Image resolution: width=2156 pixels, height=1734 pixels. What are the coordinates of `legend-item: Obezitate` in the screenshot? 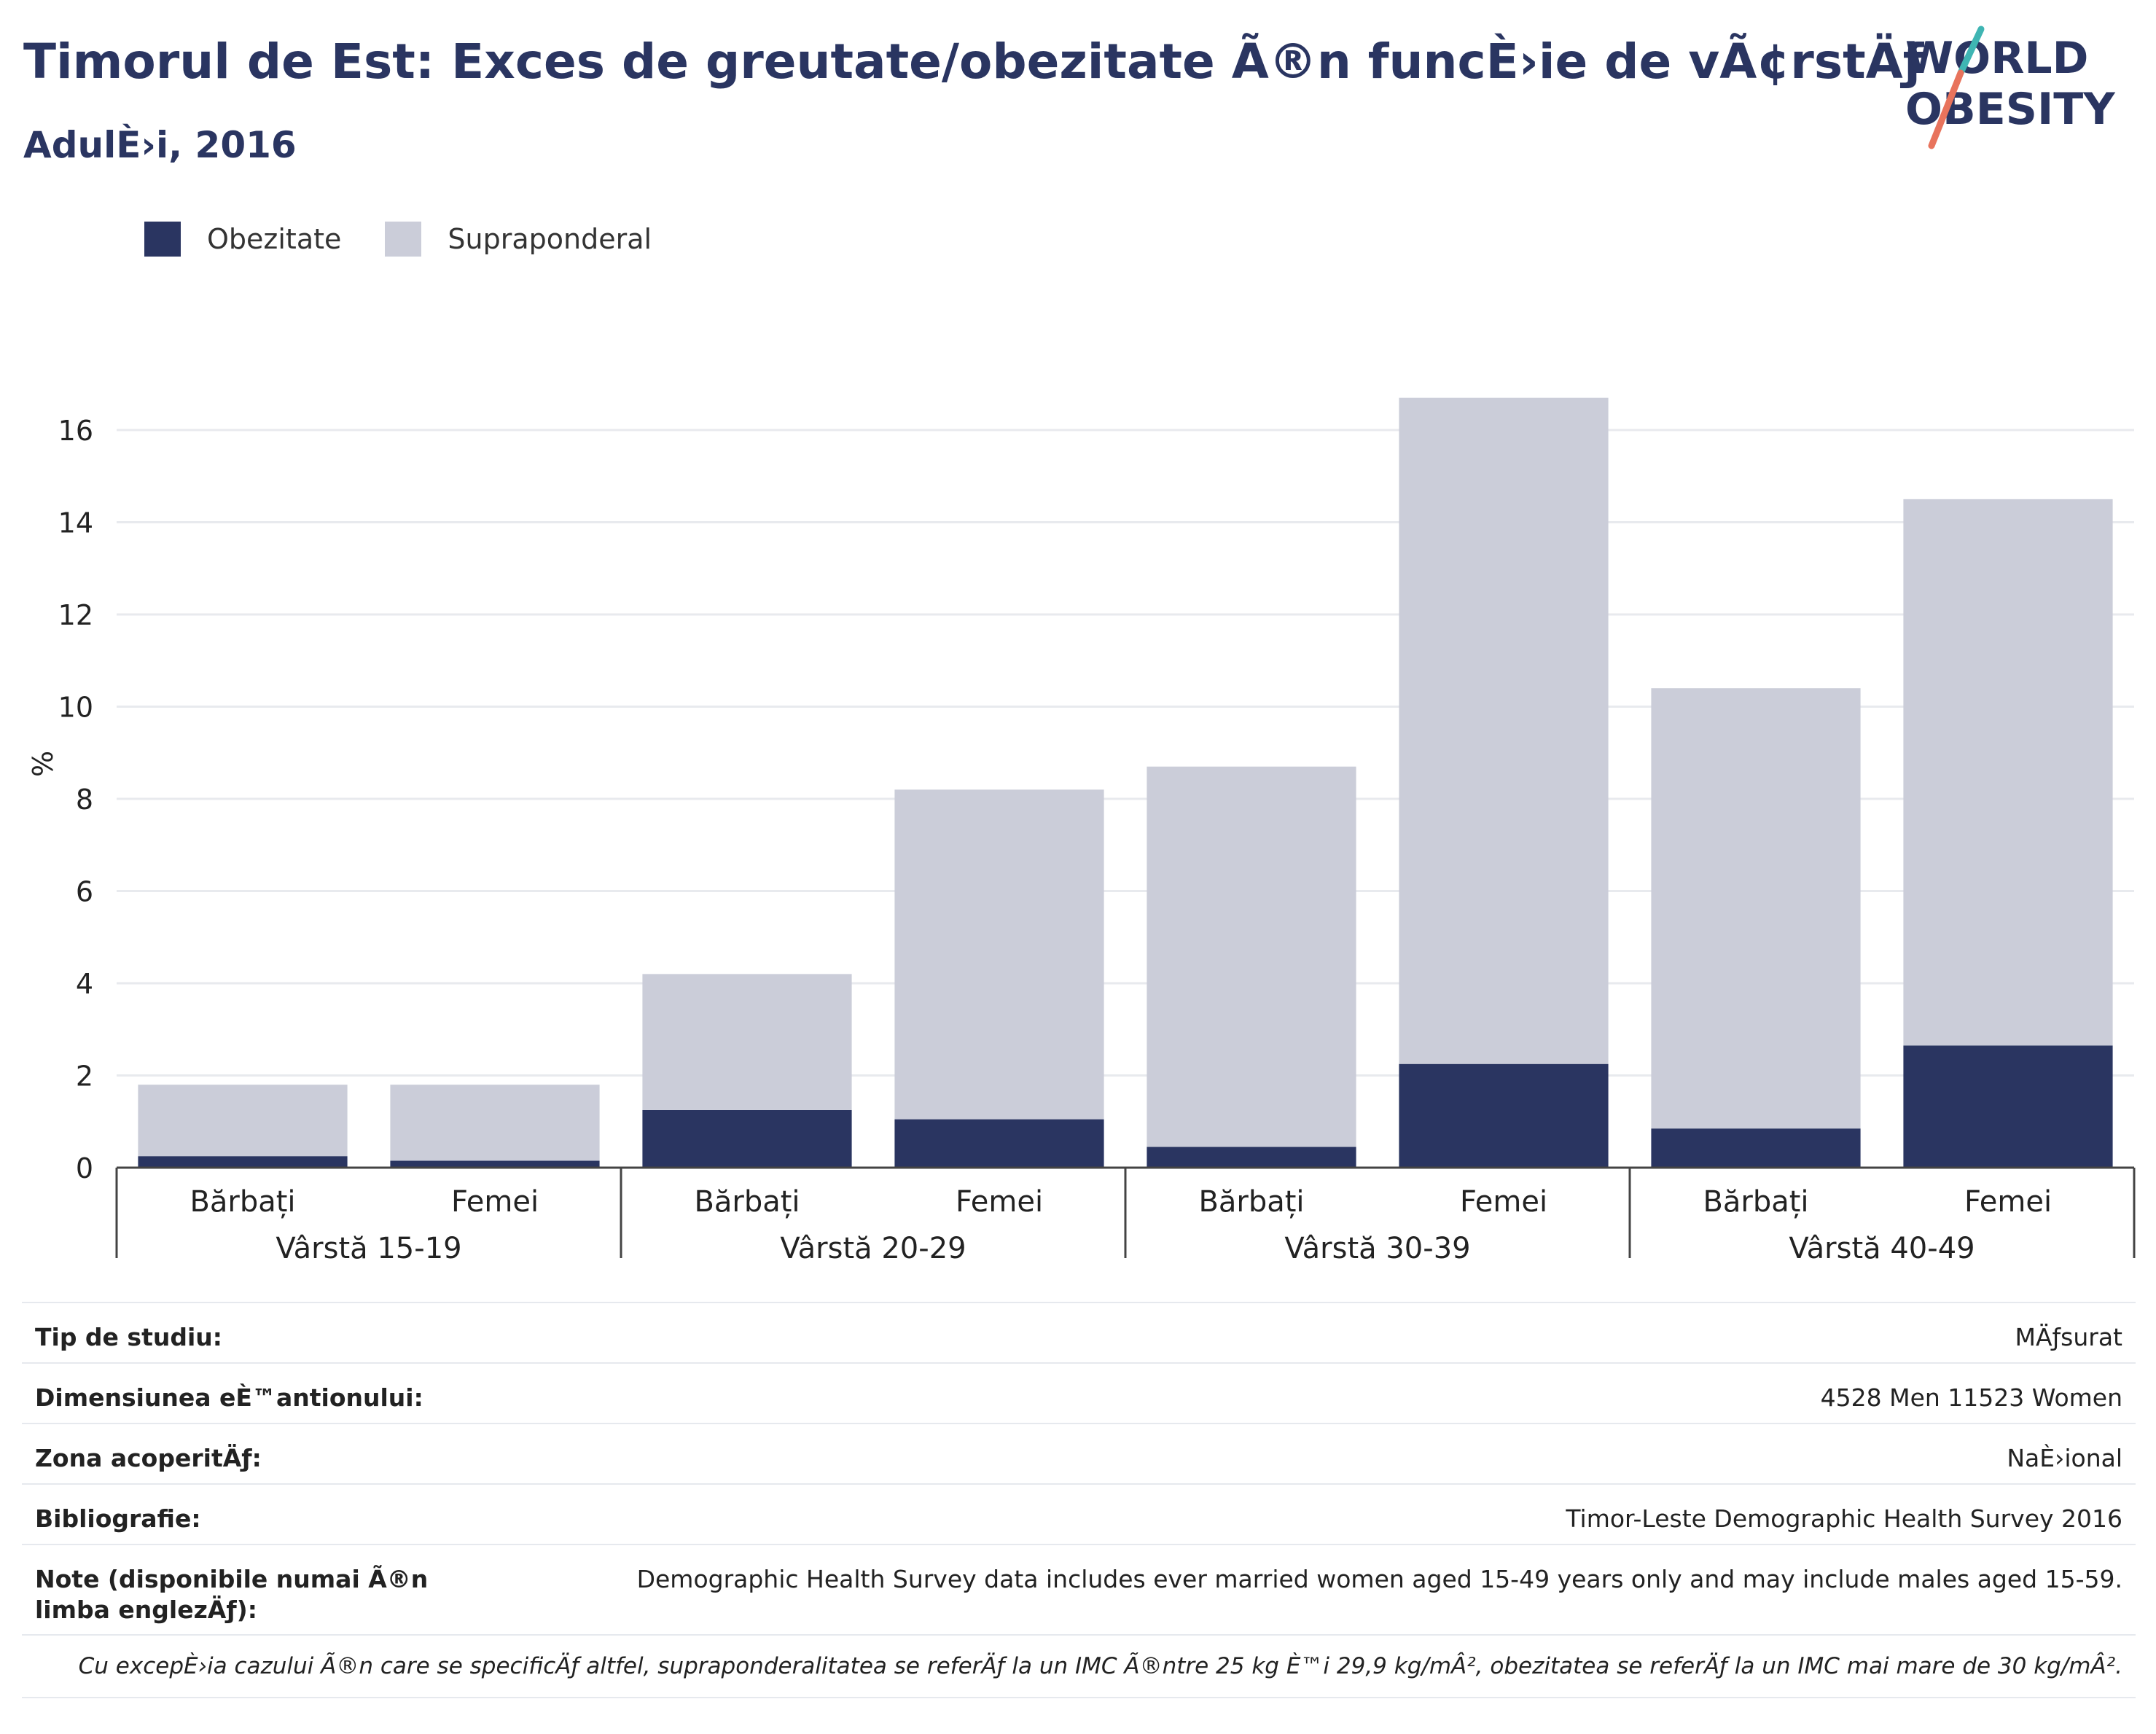 It's located at (243, 240).